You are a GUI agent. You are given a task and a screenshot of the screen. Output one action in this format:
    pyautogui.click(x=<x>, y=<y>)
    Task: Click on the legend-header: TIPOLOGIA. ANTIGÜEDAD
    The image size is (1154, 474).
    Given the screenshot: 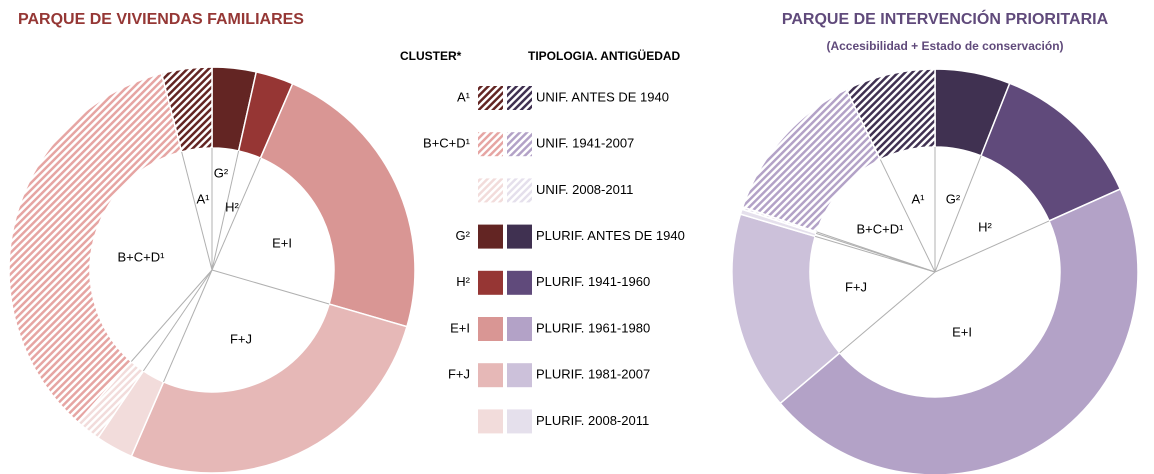 What is the action you would take?
    pyautogui.click(x=604, y=55)
    